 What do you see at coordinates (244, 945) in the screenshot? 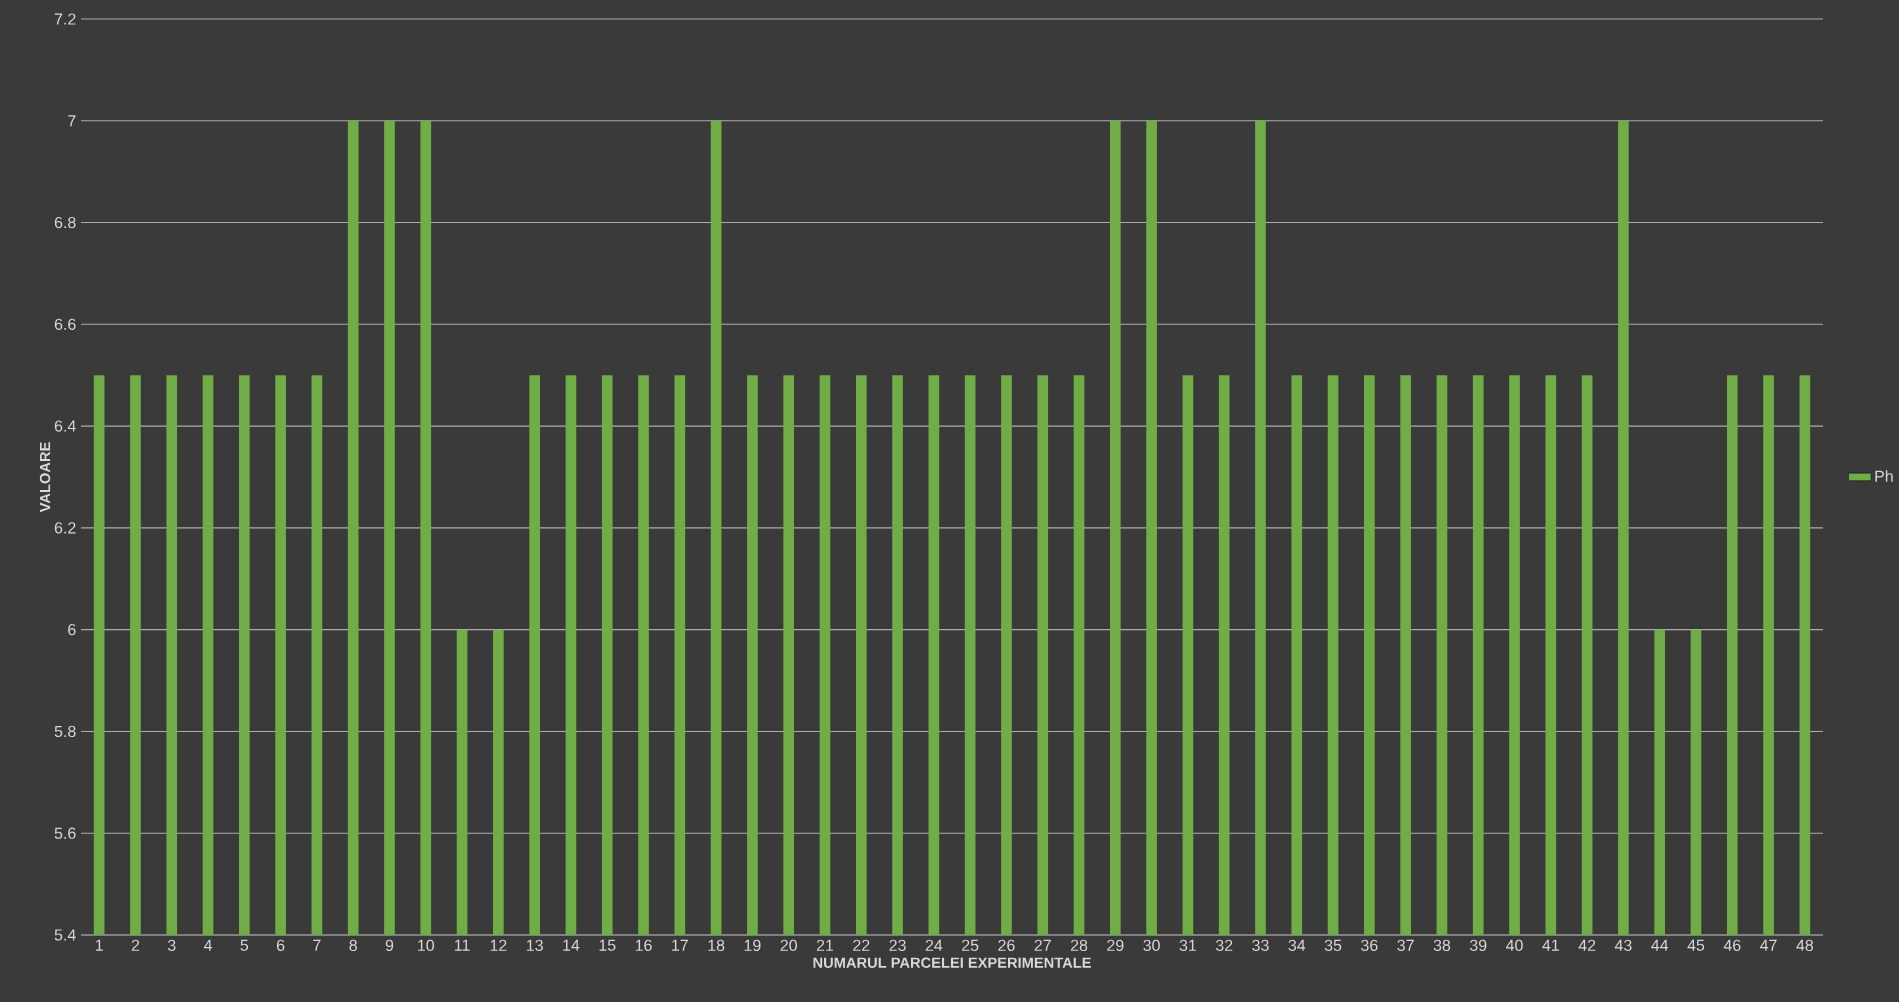
I see `x-tick-label: 5` at bounding box center [244, 945].